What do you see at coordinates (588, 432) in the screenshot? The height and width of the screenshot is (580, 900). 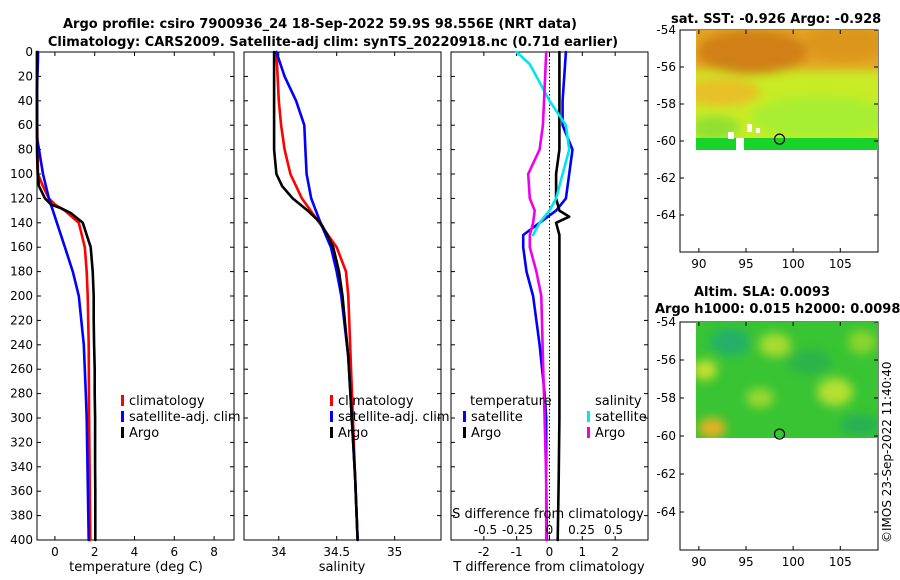 I see `legend-swatch-sal-argo` at bounding box center [588, 432].